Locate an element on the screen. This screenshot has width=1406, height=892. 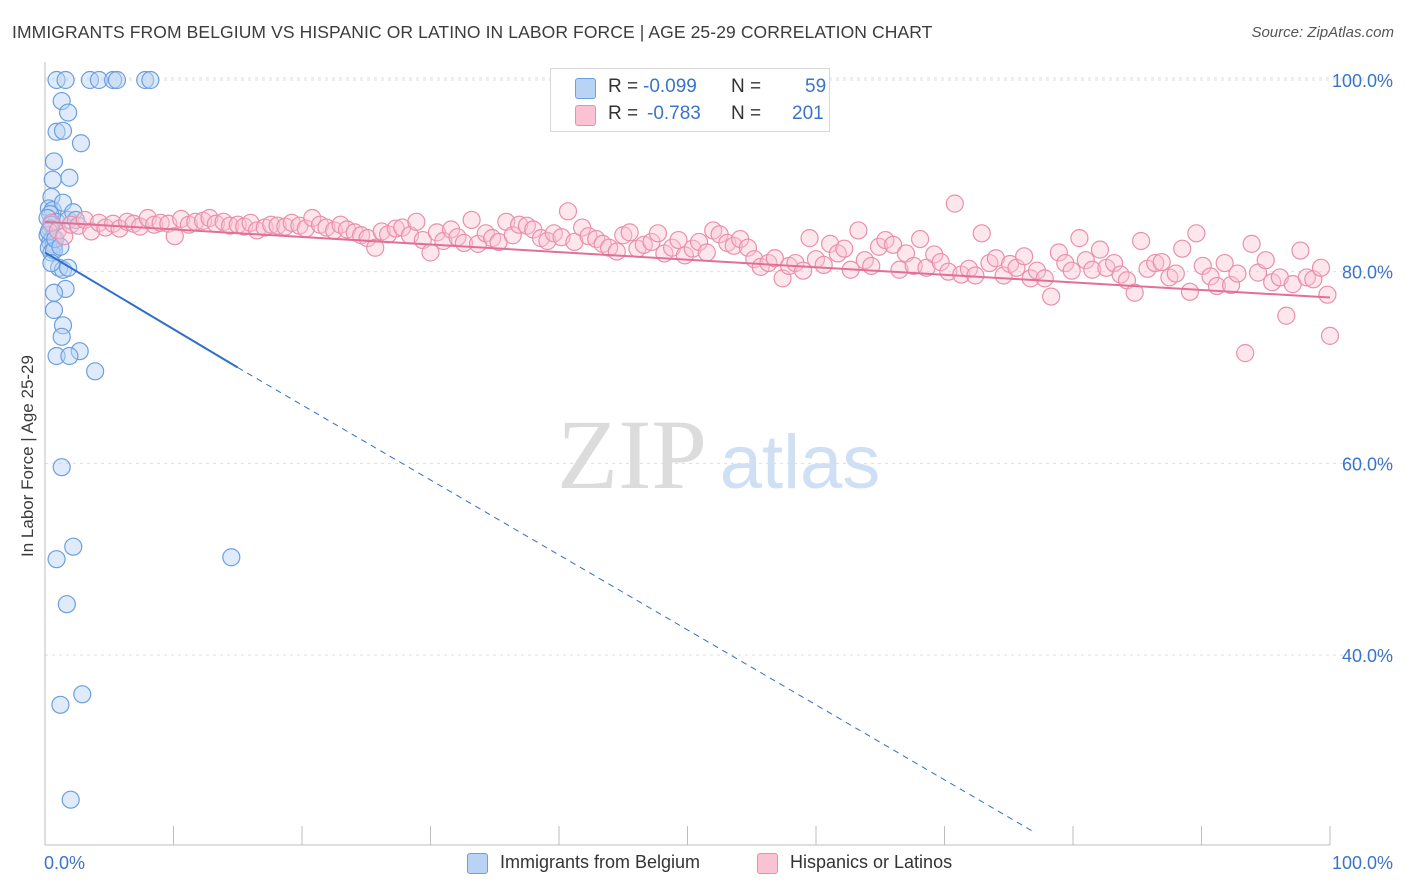
legend-n-value-hispanic: 201 is located at coordinates (808, 113).